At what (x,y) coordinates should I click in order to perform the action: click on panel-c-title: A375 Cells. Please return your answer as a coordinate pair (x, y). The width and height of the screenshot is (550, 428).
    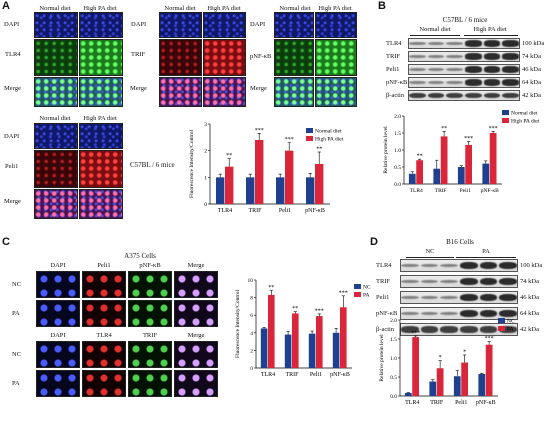
    Looking at the image, I should click on (140, 256).